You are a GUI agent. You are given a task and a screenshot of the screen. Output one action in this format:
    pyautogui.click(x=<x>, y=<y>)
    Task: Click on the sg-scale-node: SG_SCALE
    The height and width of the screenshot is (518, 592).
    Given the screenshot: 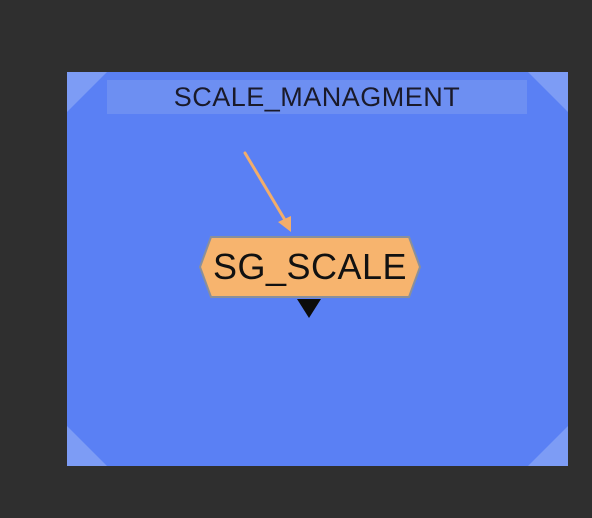 What is the action you would take?
    pyautogui.click(x=310, y=267)
    